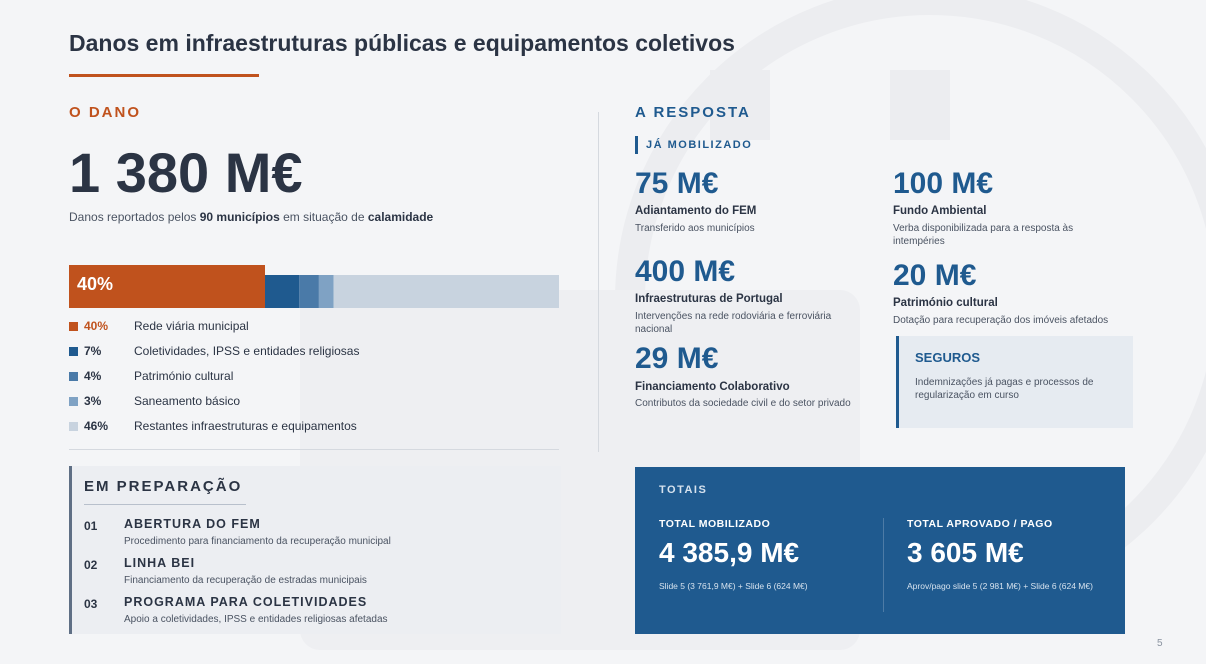 Image resolution: width=1206 pixels, height=664 pixels. What do you see at coordinates (314, 449) in the screenshot?
I see `divider` at bounding box center [314, 449].